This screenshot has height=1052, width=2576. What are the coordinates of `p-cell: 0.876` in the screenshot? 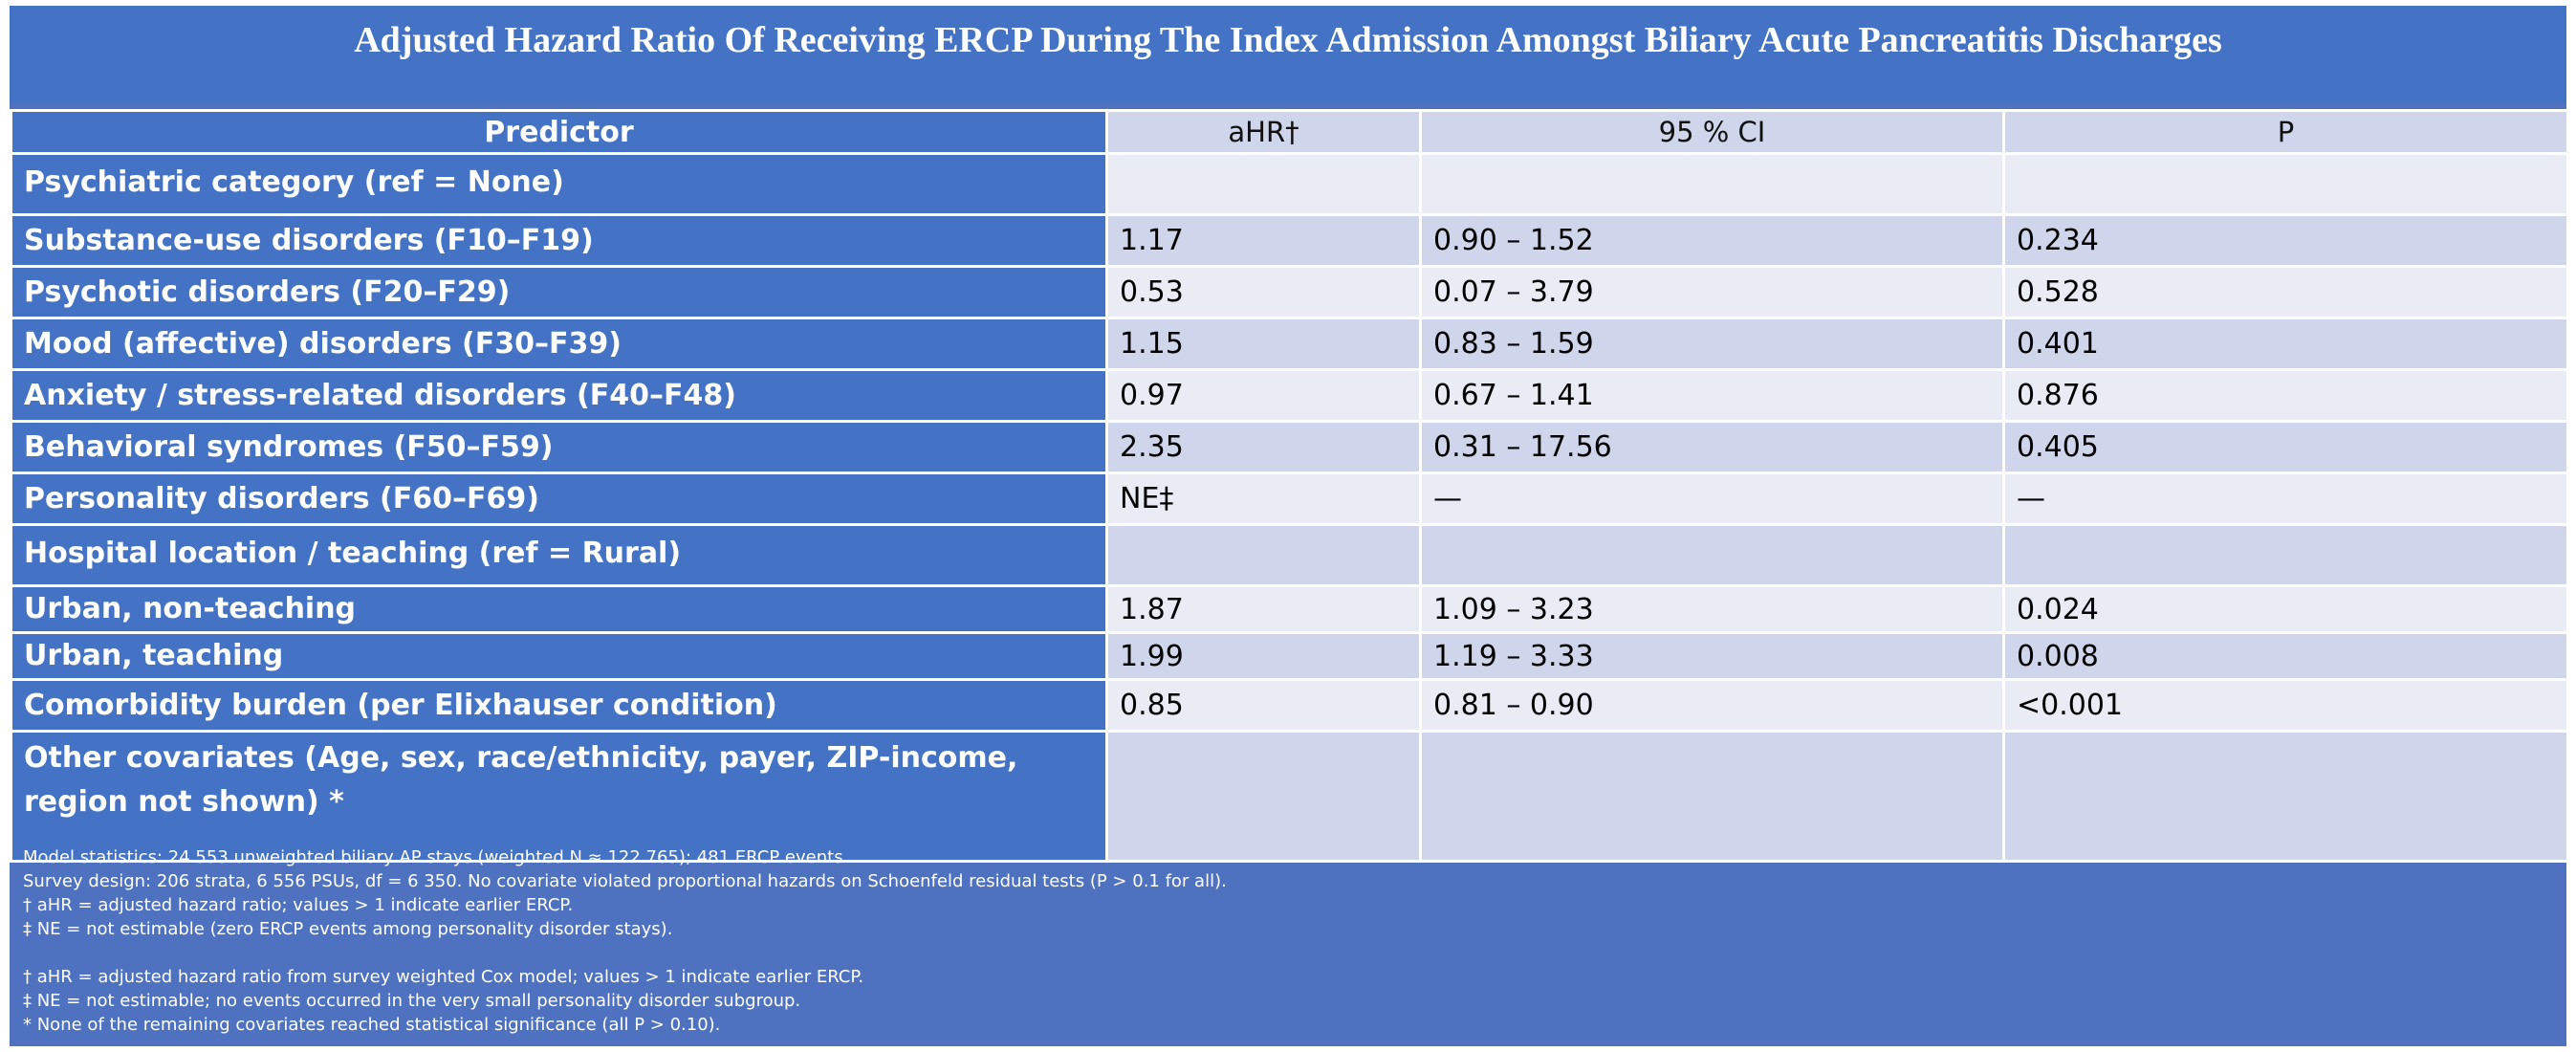 It's located at (2285, 395).